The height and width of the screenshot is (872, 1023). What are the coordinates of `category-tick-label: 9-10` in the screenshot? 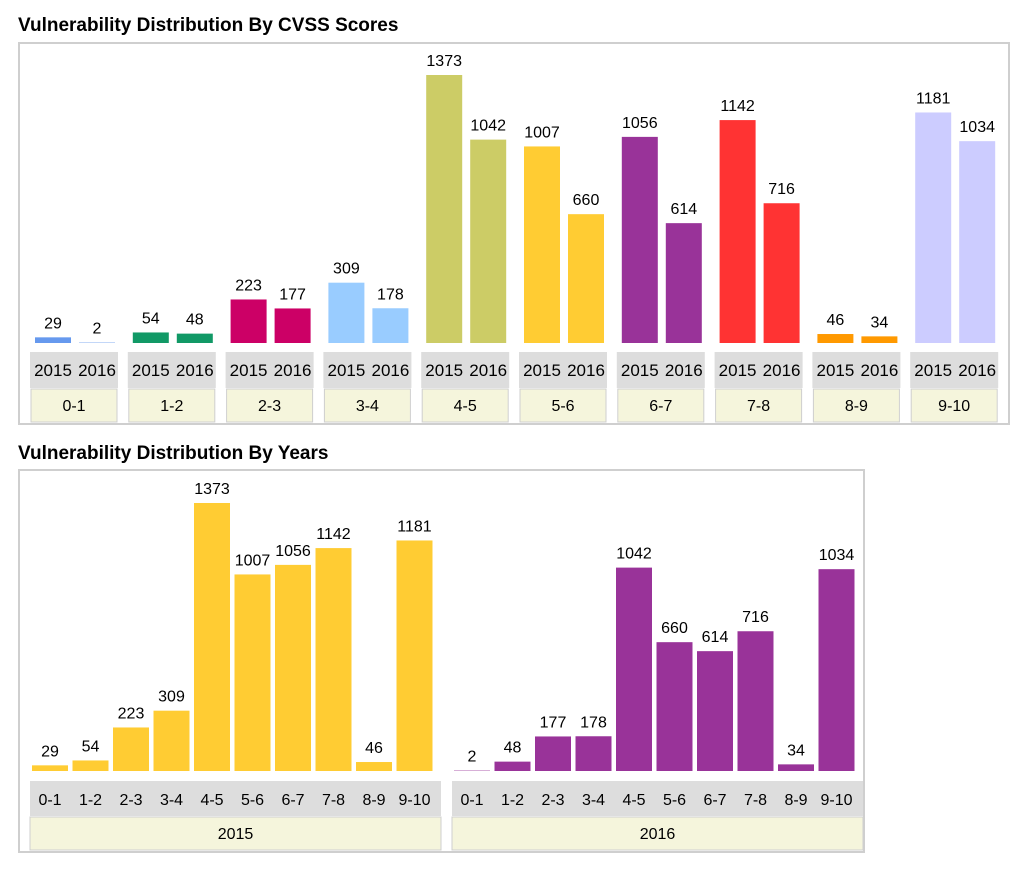 It's located at (954, 406).